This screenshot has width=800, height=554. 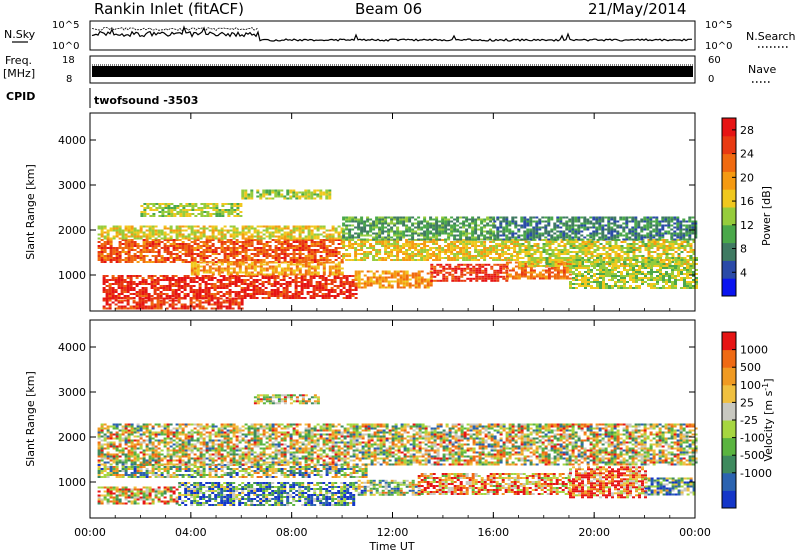 What do you see at coordinates (750, 385) in the screenshot?
I see `velocity-colorbar-tick-label: 100` at bounding box center [750, 385].